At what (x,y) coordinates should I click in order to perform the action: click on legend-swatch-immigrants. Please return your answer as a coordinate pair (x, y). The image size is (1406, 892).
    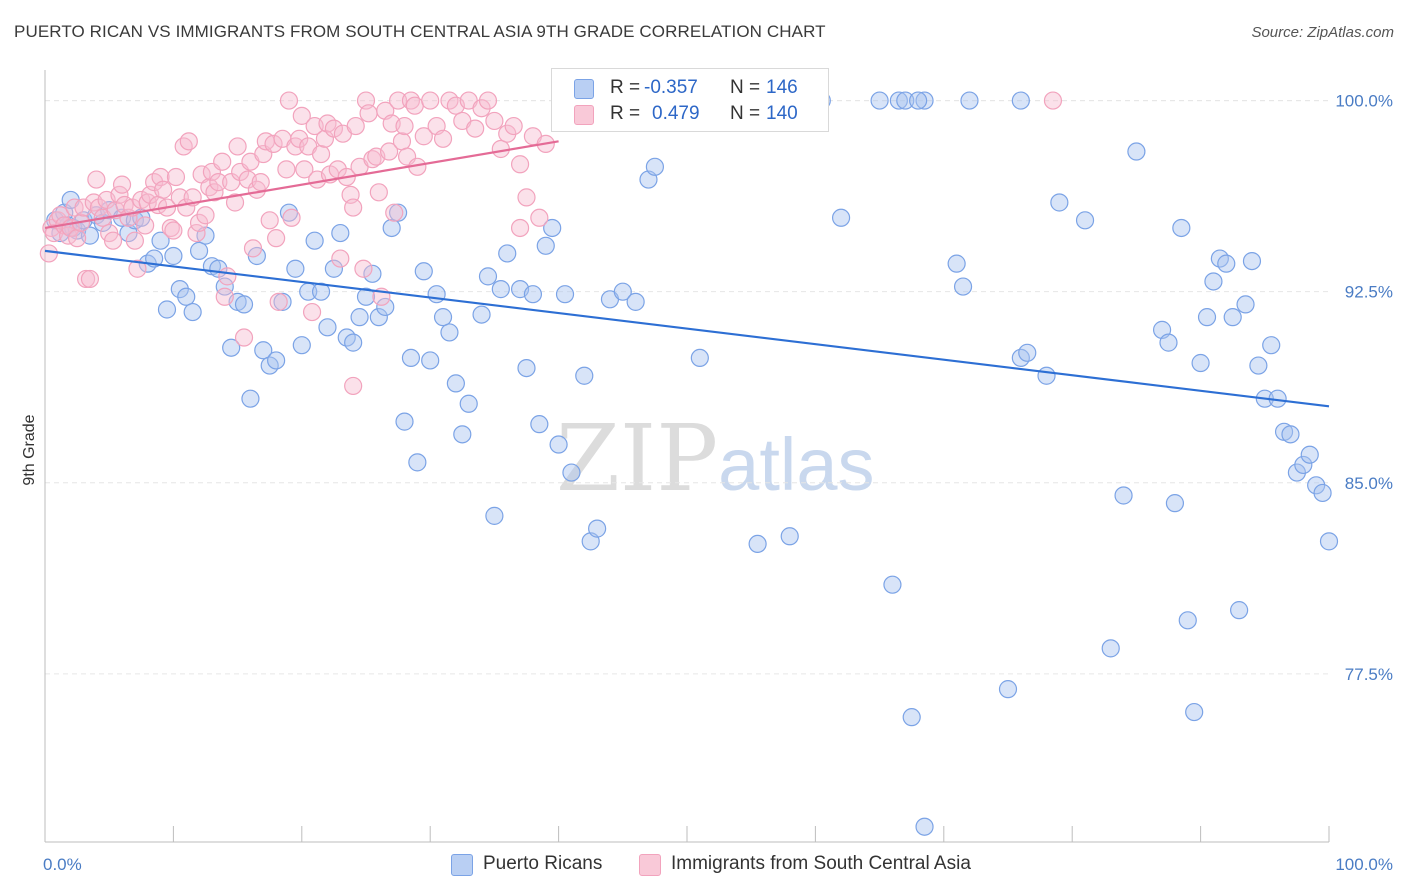
    Looking at the image, I should click on (650, 865).